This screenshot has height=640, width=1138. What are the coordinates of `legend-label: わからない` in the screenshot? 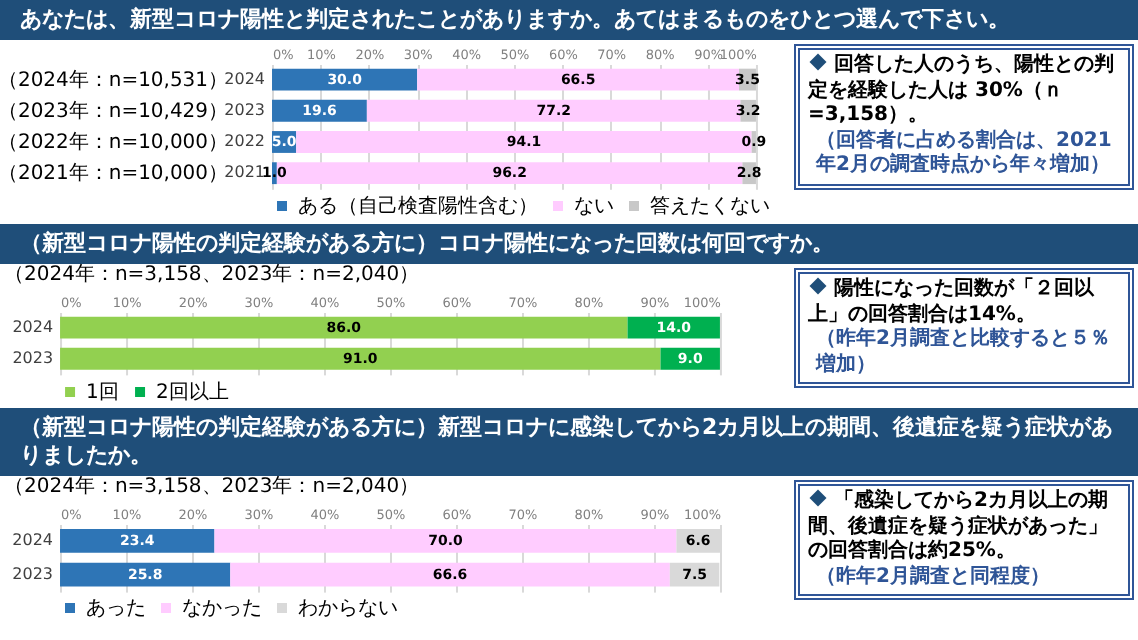 It's located at (348, 608).